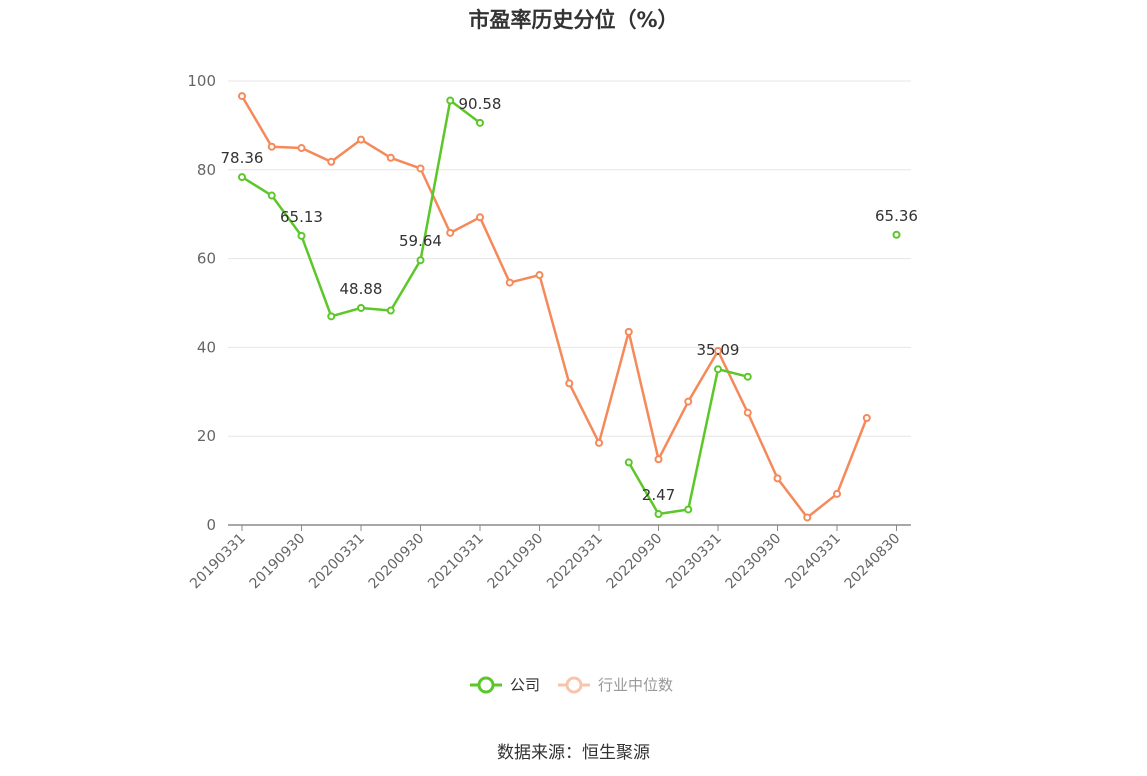 The width and height of the screenshot is (1147, 776). Describe the element at coordinates (505, 685) in the screenshot. I see `legend-item-company: 公司` at that location.